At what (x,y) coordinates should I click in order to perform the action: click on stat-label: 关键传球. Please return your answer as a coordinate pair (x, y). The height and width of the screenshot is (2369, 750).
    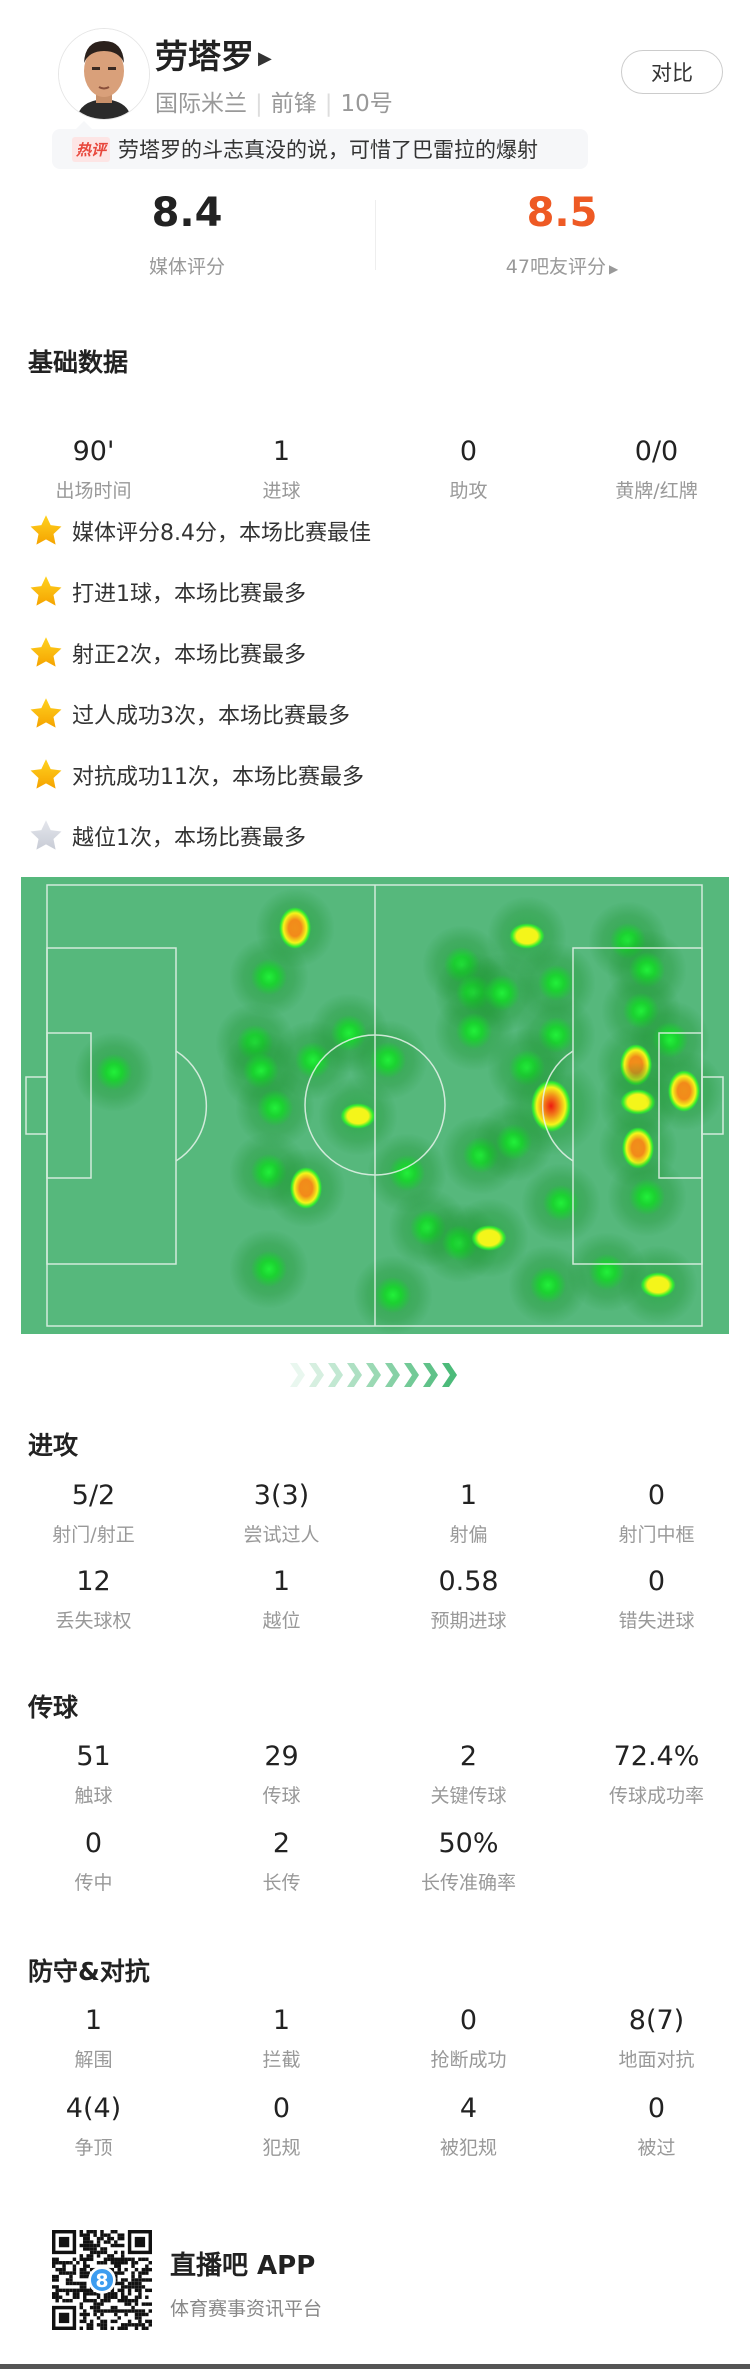
    Looking at the image, I should click on (468, 1796).